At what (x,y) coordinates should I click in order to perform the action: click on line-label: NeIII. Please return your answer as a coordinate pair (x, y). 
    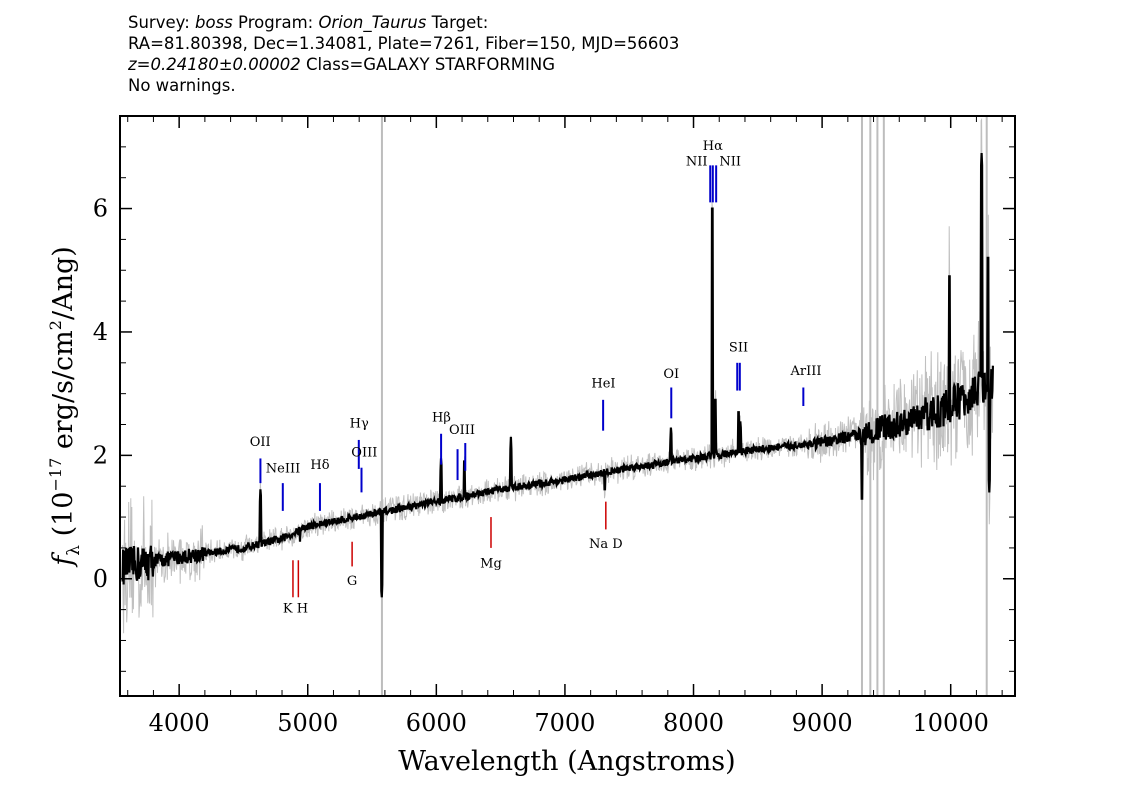
    Looking at the image, I should click on (283, 469).